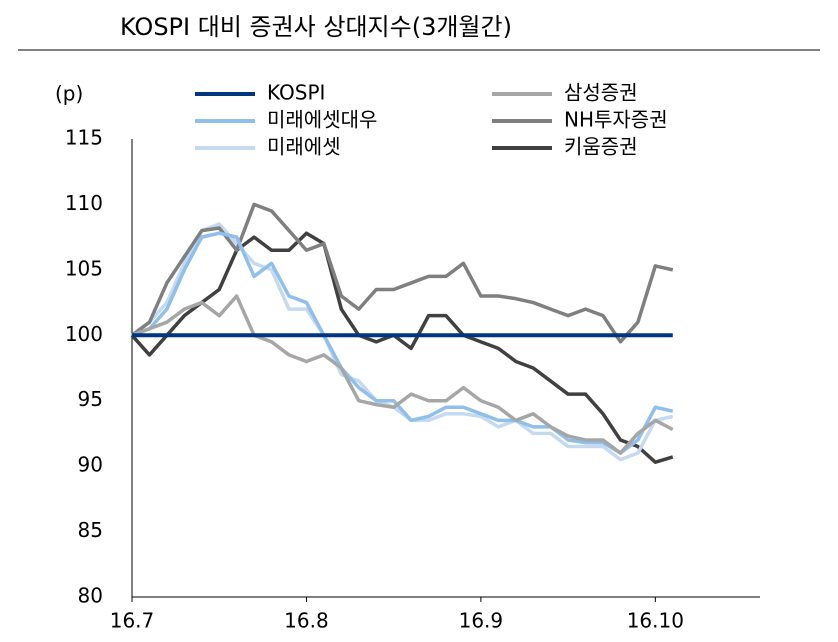 Image resolution: width=838 pixels, height=642 pixels. I want to click on legend-label: 키움증권, so click(601, 147).